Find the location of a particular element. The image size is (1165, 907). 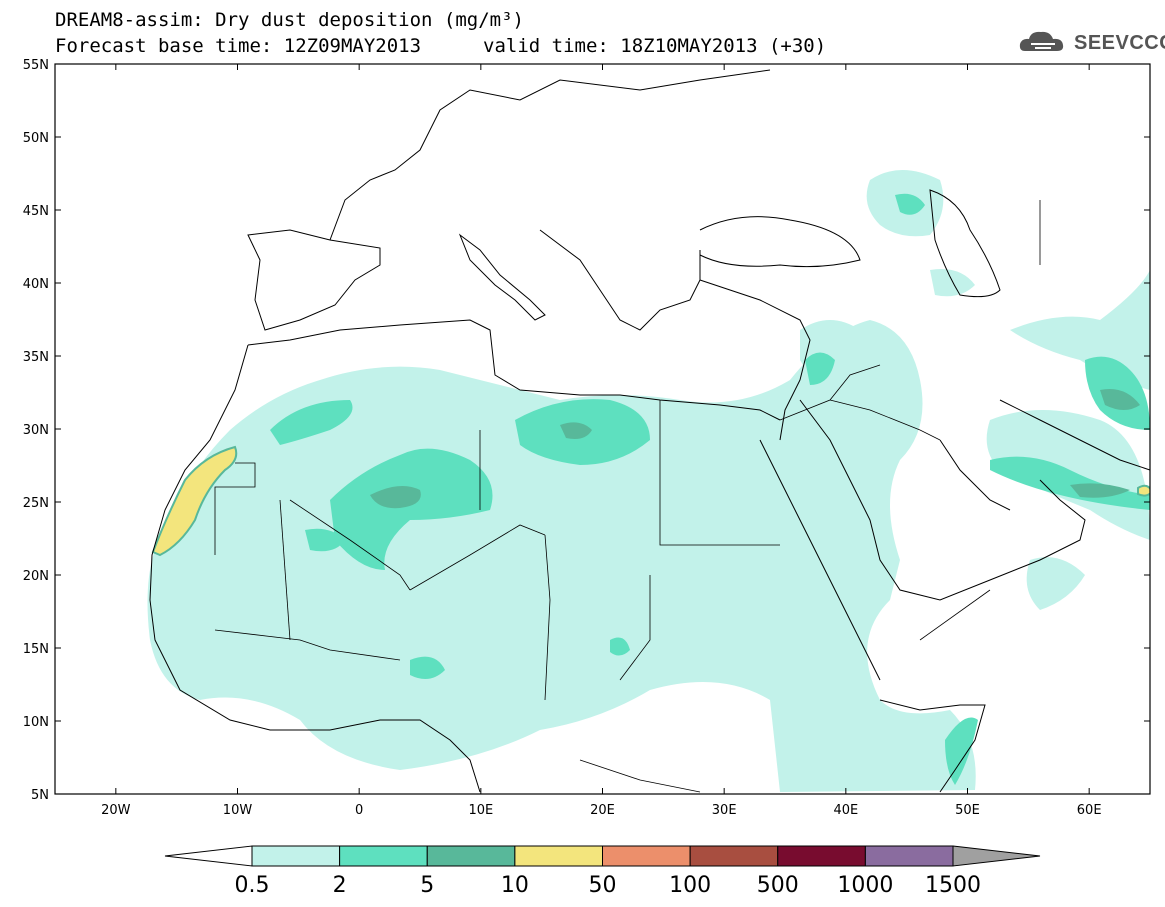

colorbar-label: 100 is located at coordinates (690, 885).